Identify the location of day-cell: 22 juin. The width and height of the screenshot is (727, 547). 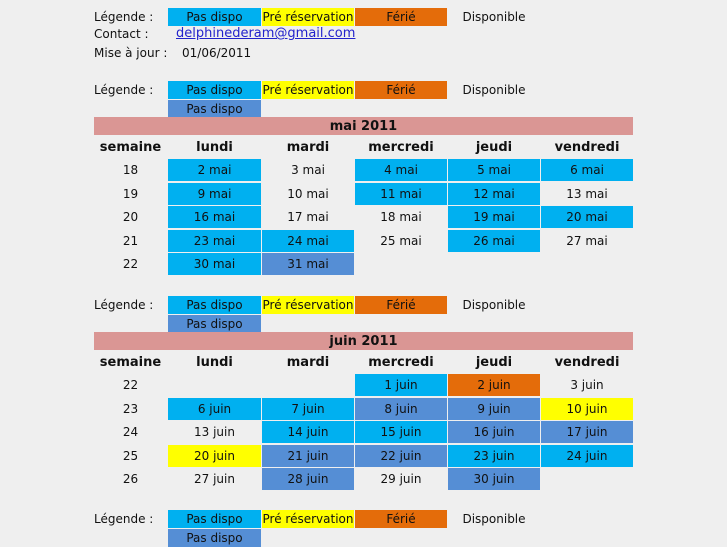
(401, 455).